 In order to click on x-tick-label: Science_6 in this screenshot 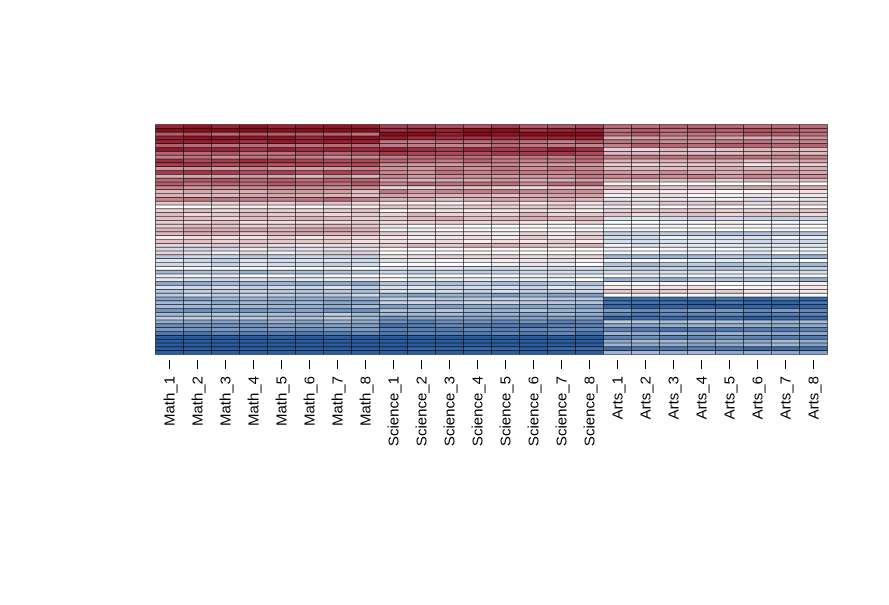, I will do `click(534, 411)`.